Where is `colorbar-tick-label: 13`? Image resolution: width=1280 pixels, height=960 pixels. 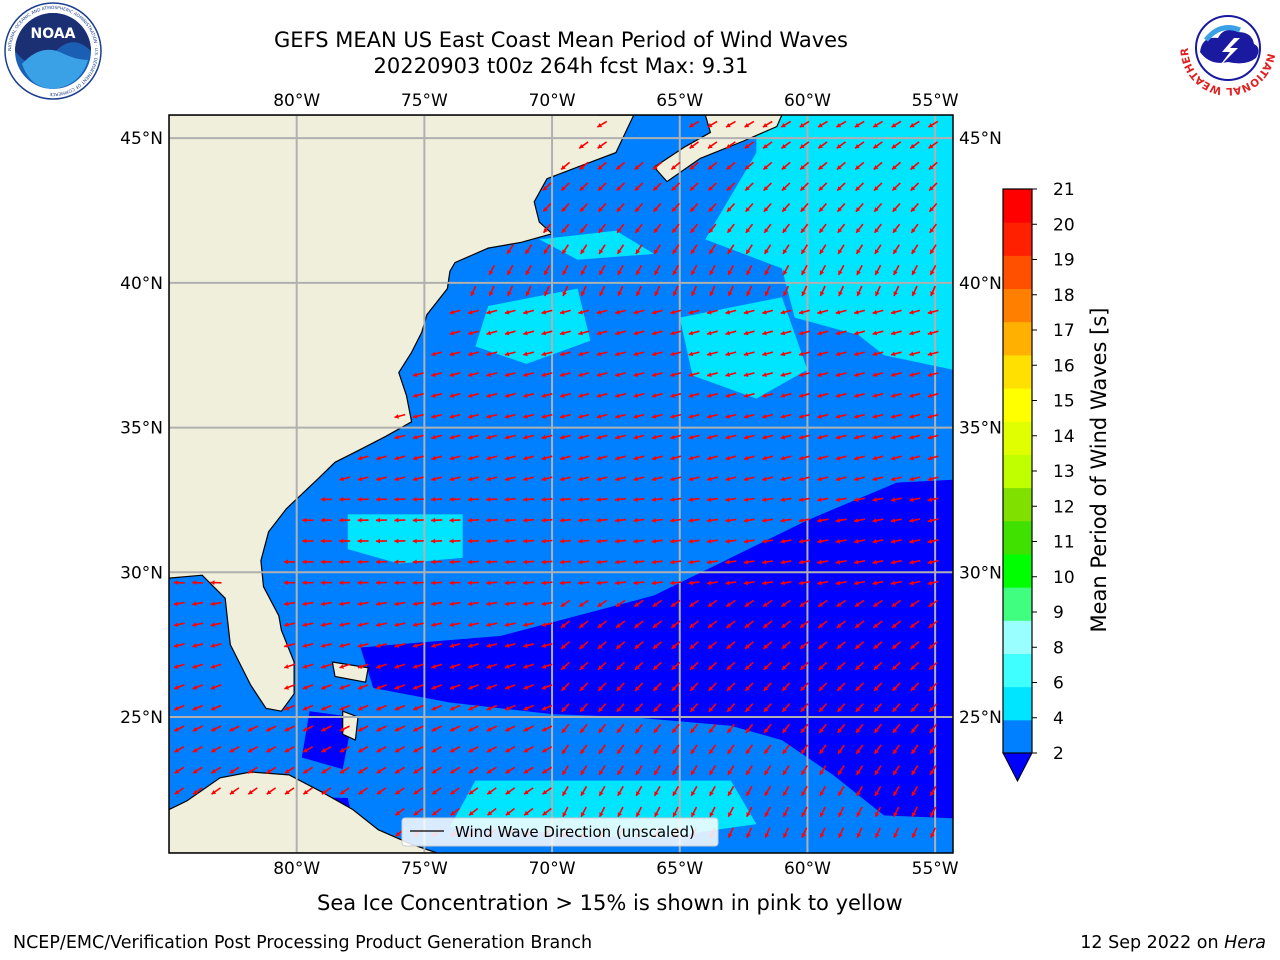 colorbar-tick-label: 13 is located at coordinates (1064, 472).